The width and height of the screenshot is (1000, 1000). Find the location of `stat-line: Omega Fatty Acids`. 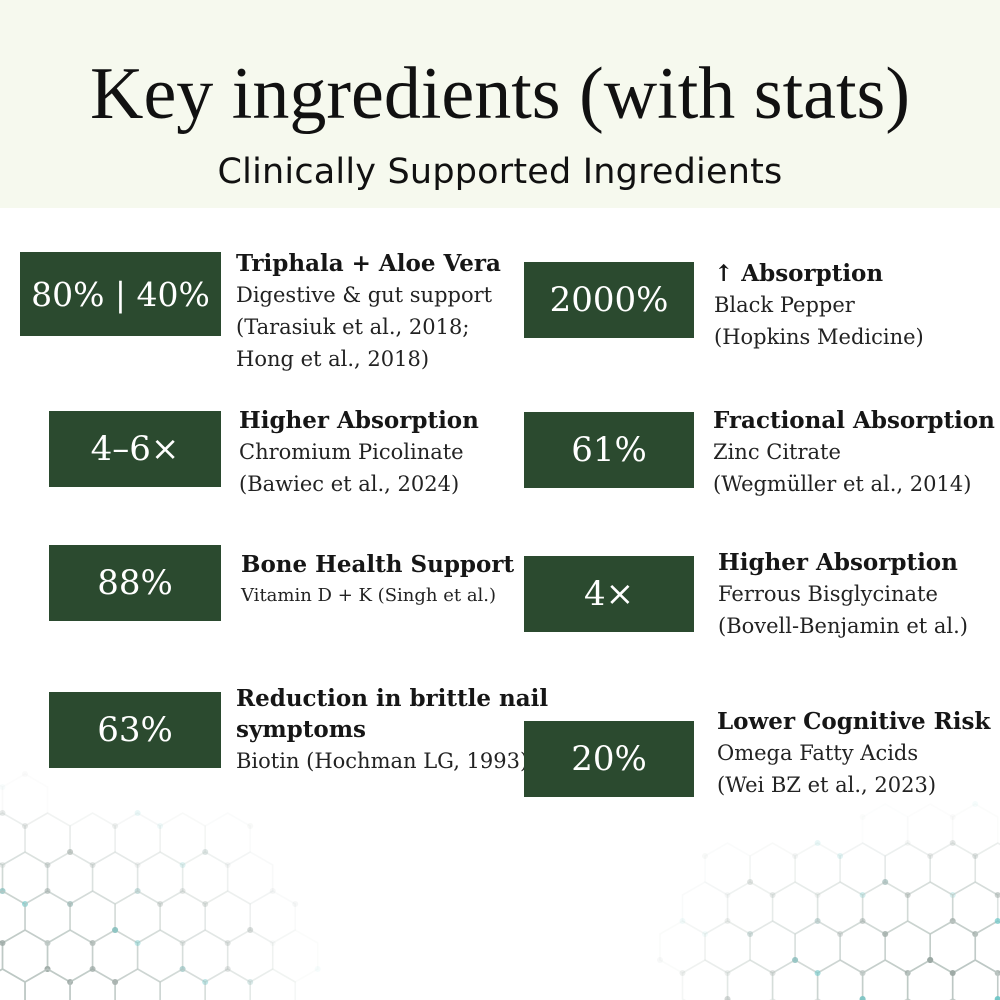

stat-line: Omega Fatty Acids is located at coordinates (818, 753).